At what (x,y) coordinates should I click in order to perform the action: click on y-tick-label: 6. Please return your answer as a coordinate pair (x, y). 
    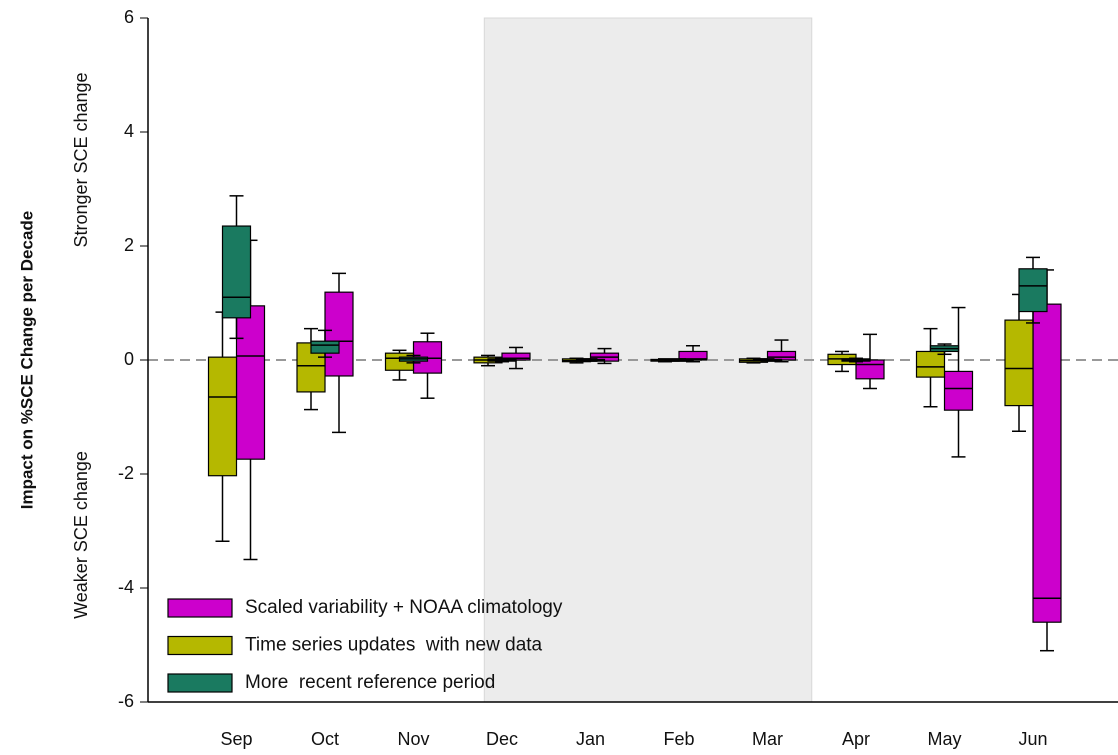
    Looking at the image, I should click on (129, 17).